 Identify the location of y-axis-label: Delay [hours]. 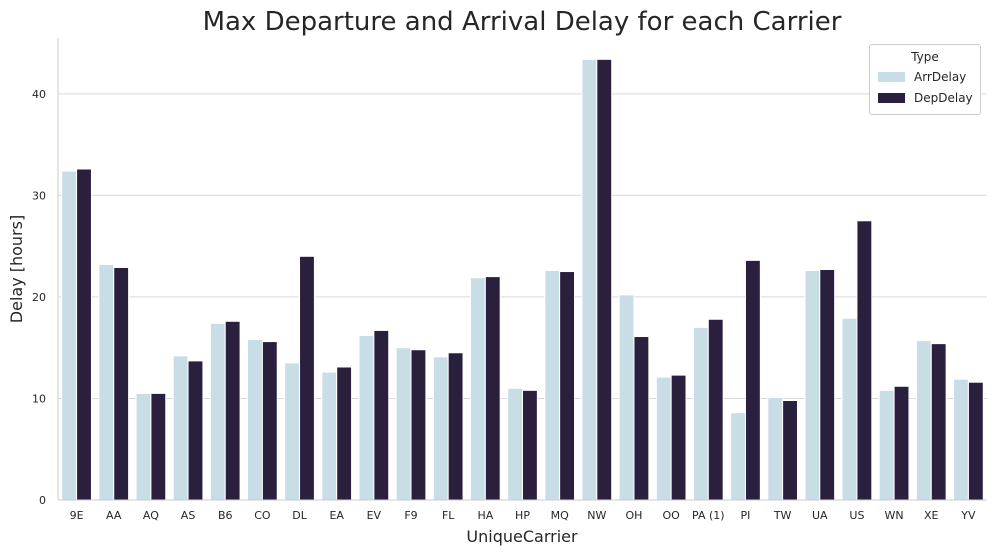
(16, 269).